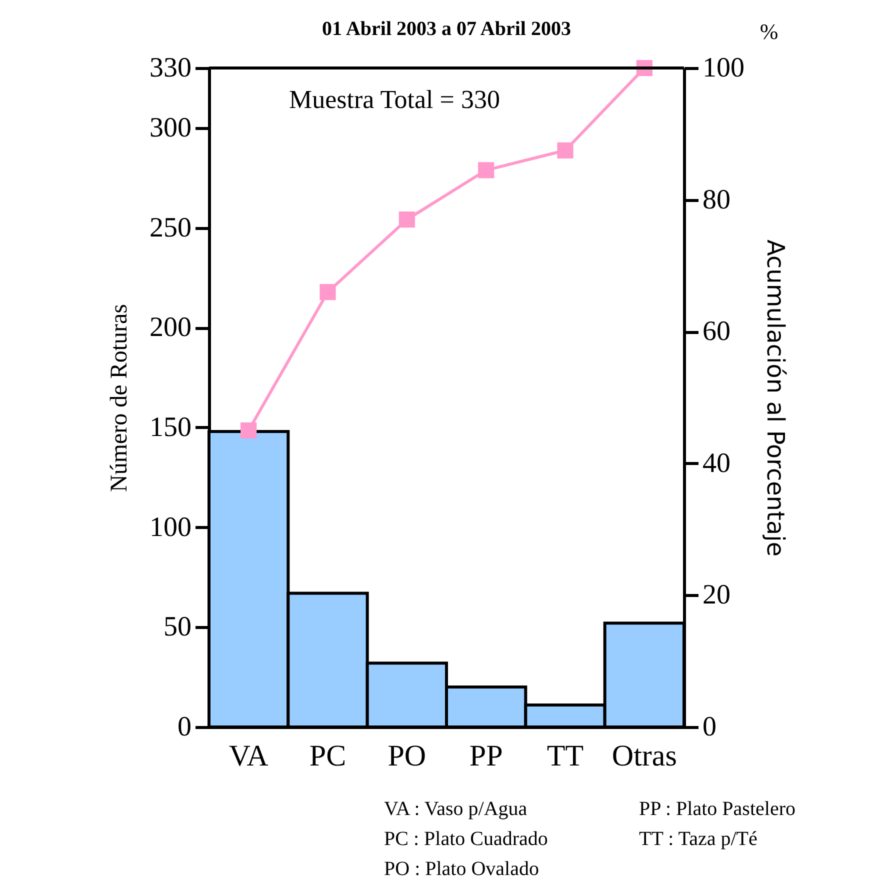 The height and width of the screenshot is (883, 886). I want to click on y2-tick-label: 20, so click(716, 595).